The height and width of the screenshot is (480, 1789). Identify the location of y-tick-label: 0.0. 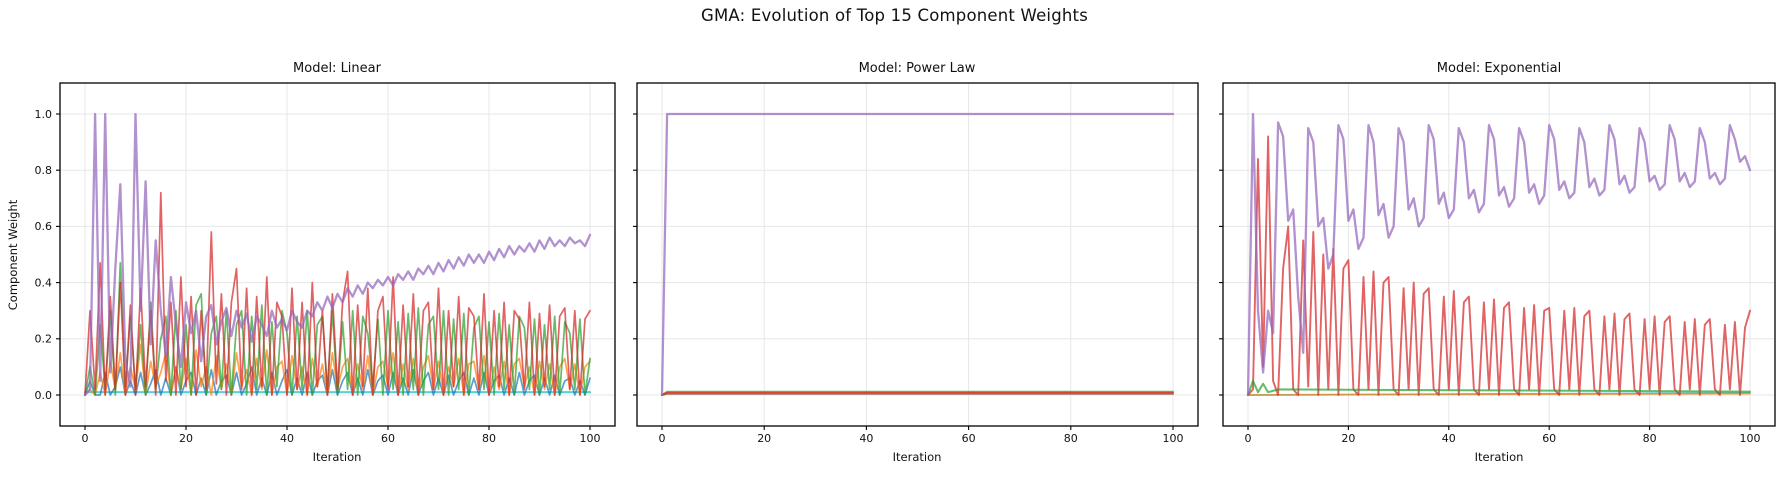
(44, 395).